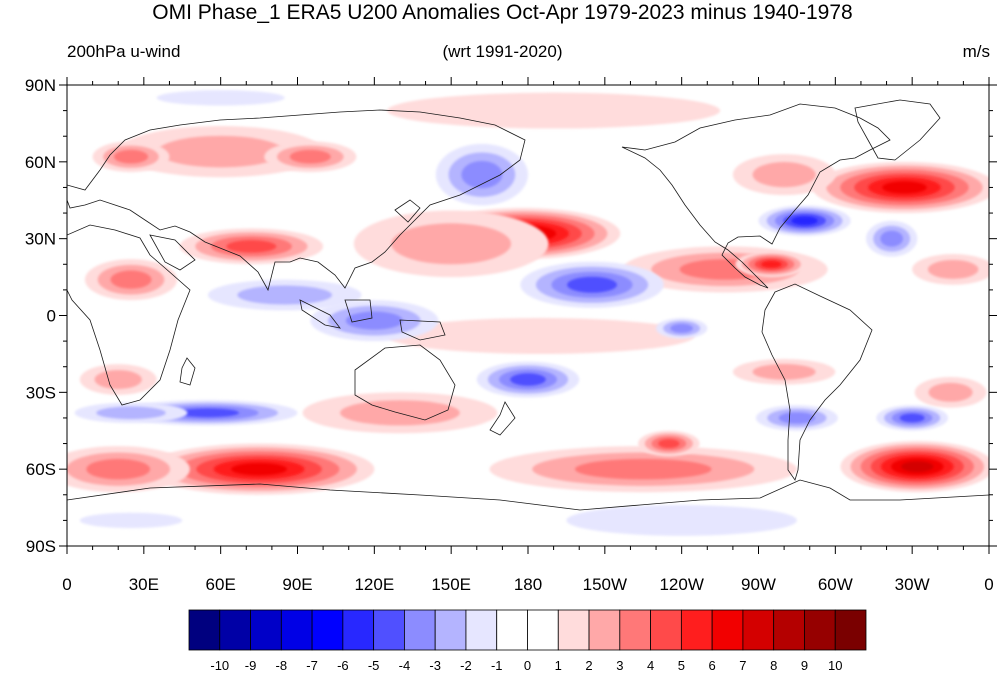 The height and width of the screenshot is (676, 1005). I want to click on lon-tick-label: 30W, so click(912, 584).